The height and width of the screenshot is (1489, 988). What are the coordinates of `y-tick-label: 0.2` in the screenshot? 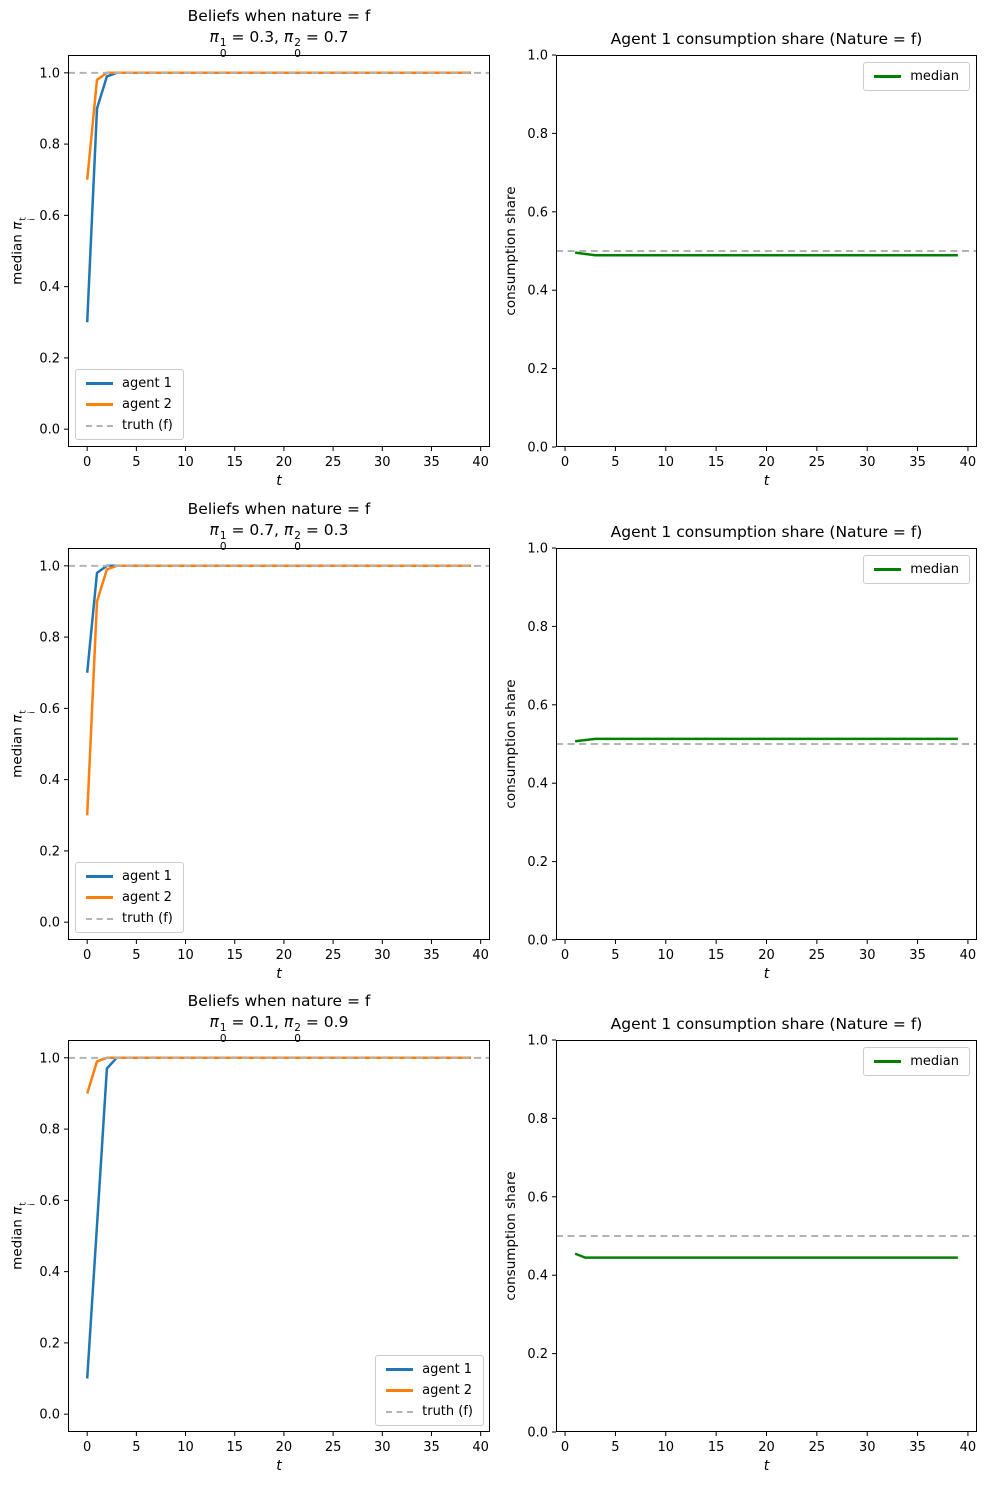 It's located at (49, 851).